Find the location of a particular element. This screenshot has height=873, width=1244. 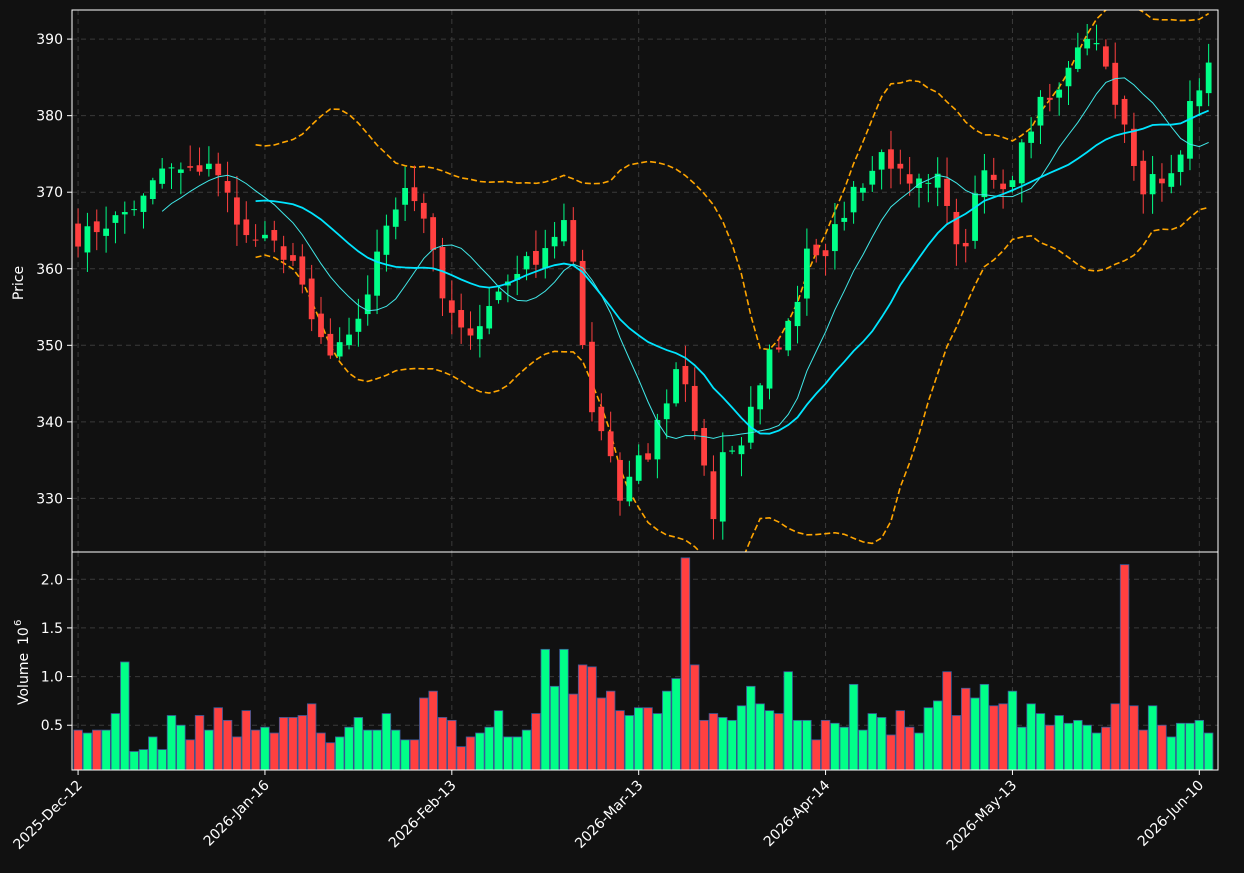

price-tick-label: 360 is located at coordinates (49, 270).